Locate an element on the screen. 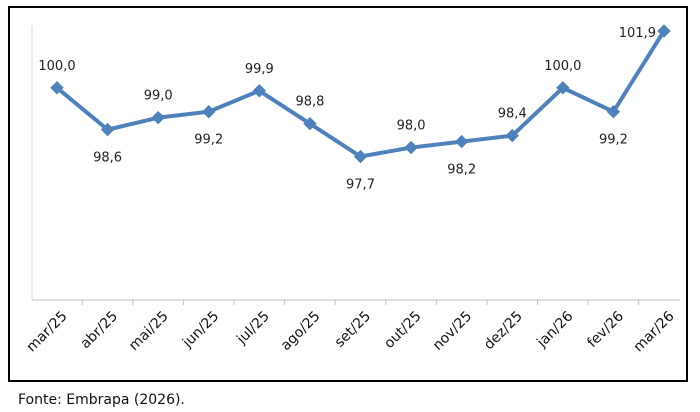 The width and height of the screenshot is (700, 412). source-note: Fonte: Embrapa (2026). is located at coordinates (101, 400).